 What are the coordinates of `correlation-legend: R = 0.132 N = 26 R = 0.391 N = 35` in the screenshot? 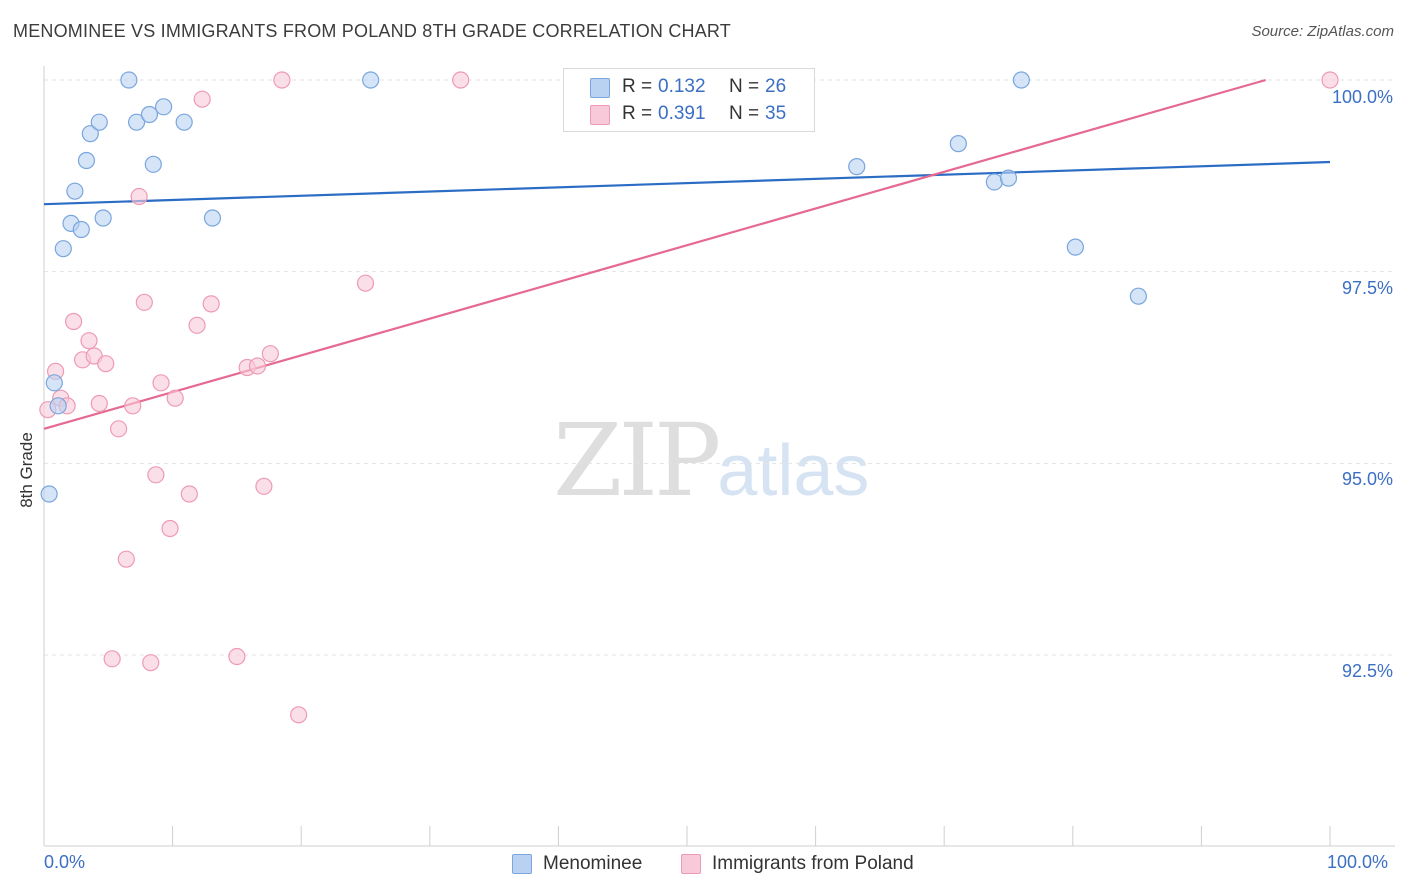 It's located at (689, 100).